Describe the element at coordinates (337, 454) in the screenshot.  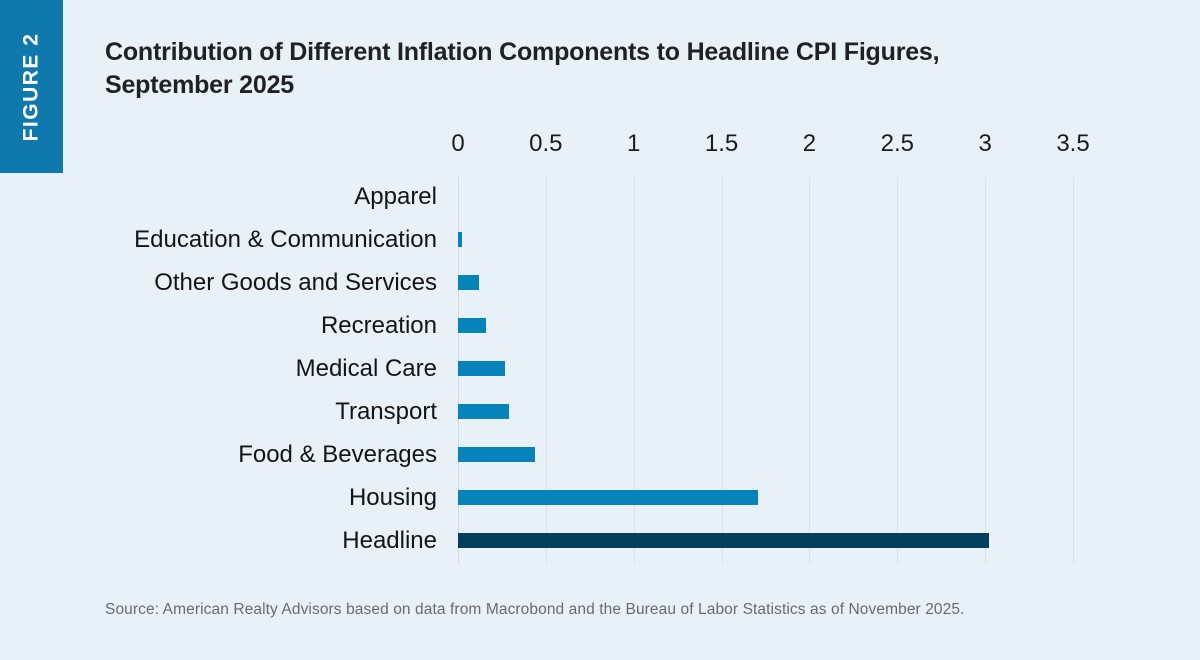
I see `category-label: Food & Beverages` at that location.